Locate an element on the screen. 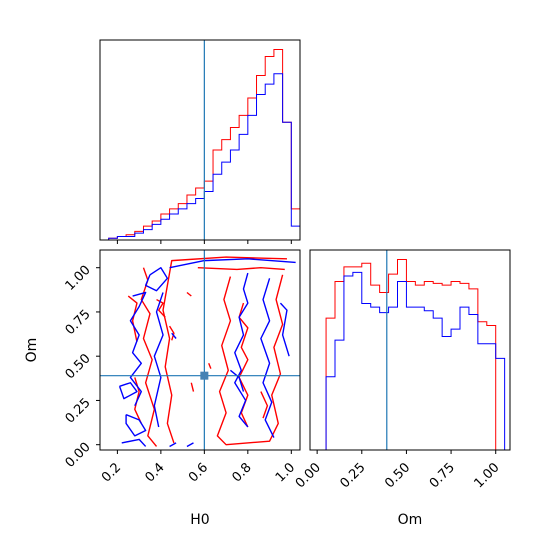 This screenshot has width=550, height=550. contour-lines is located at coordinates (207, 352).